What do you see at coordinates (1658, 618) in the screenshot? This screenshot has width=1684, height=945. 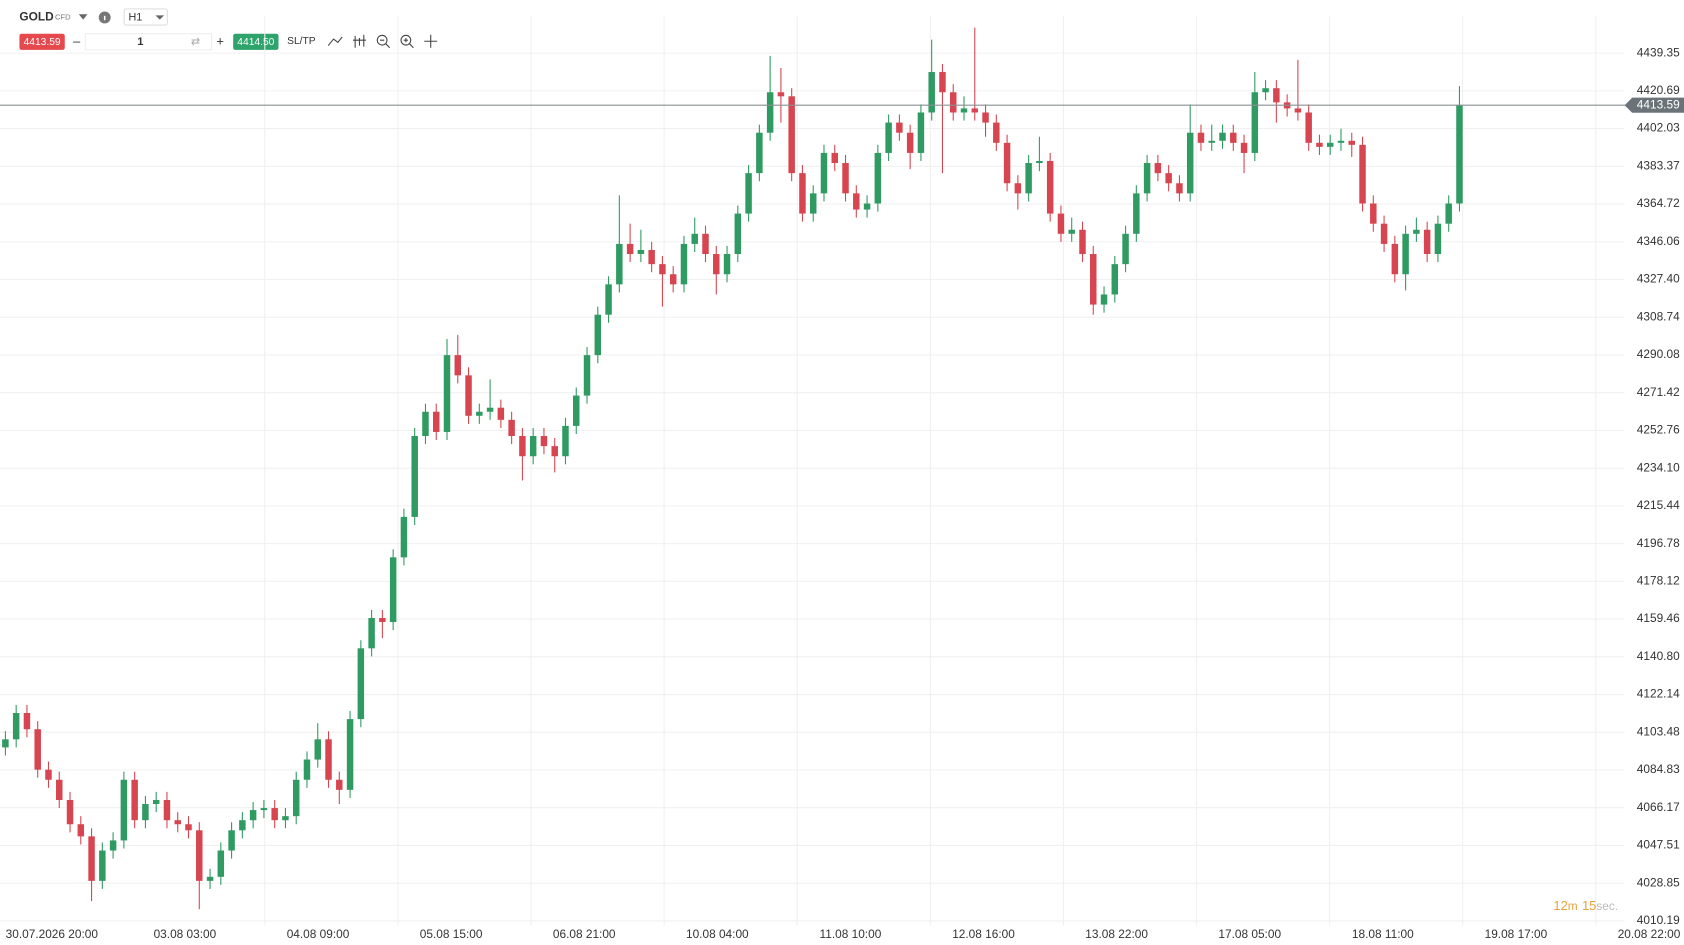 I see `y-tick-label: 4159.46` at bounding box center [1658, 618].